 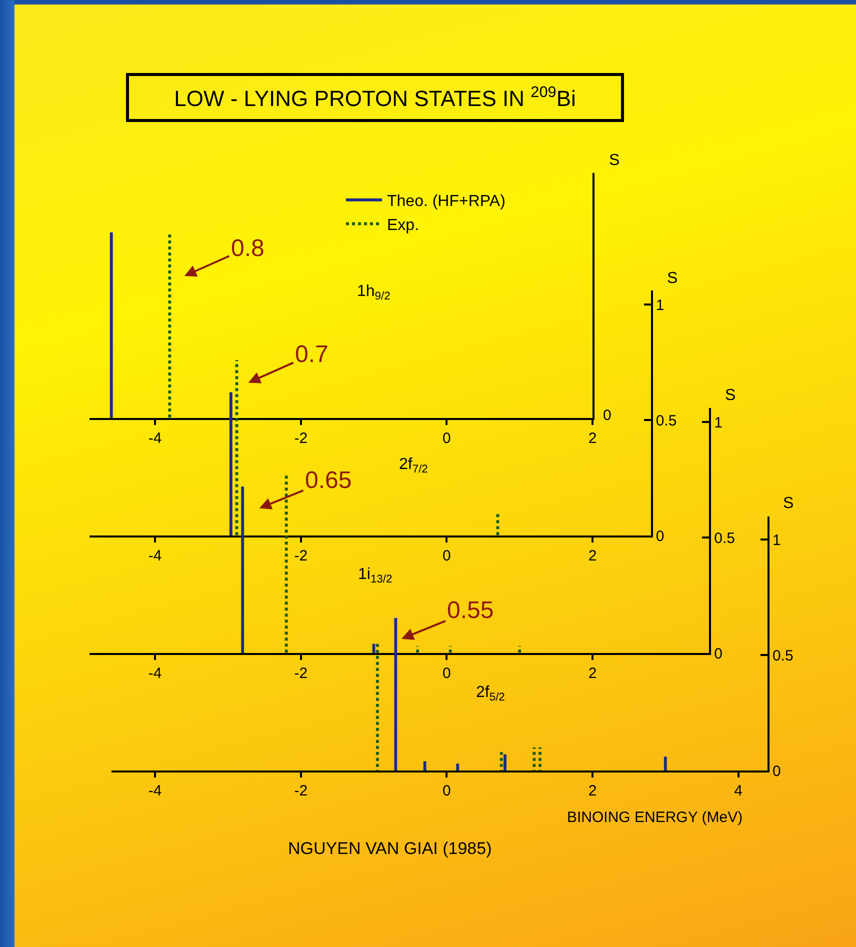 What do you see at coordinates (607, 415) in the screenshot?
I see `annotation: 0` at bounding box center [607, 415].